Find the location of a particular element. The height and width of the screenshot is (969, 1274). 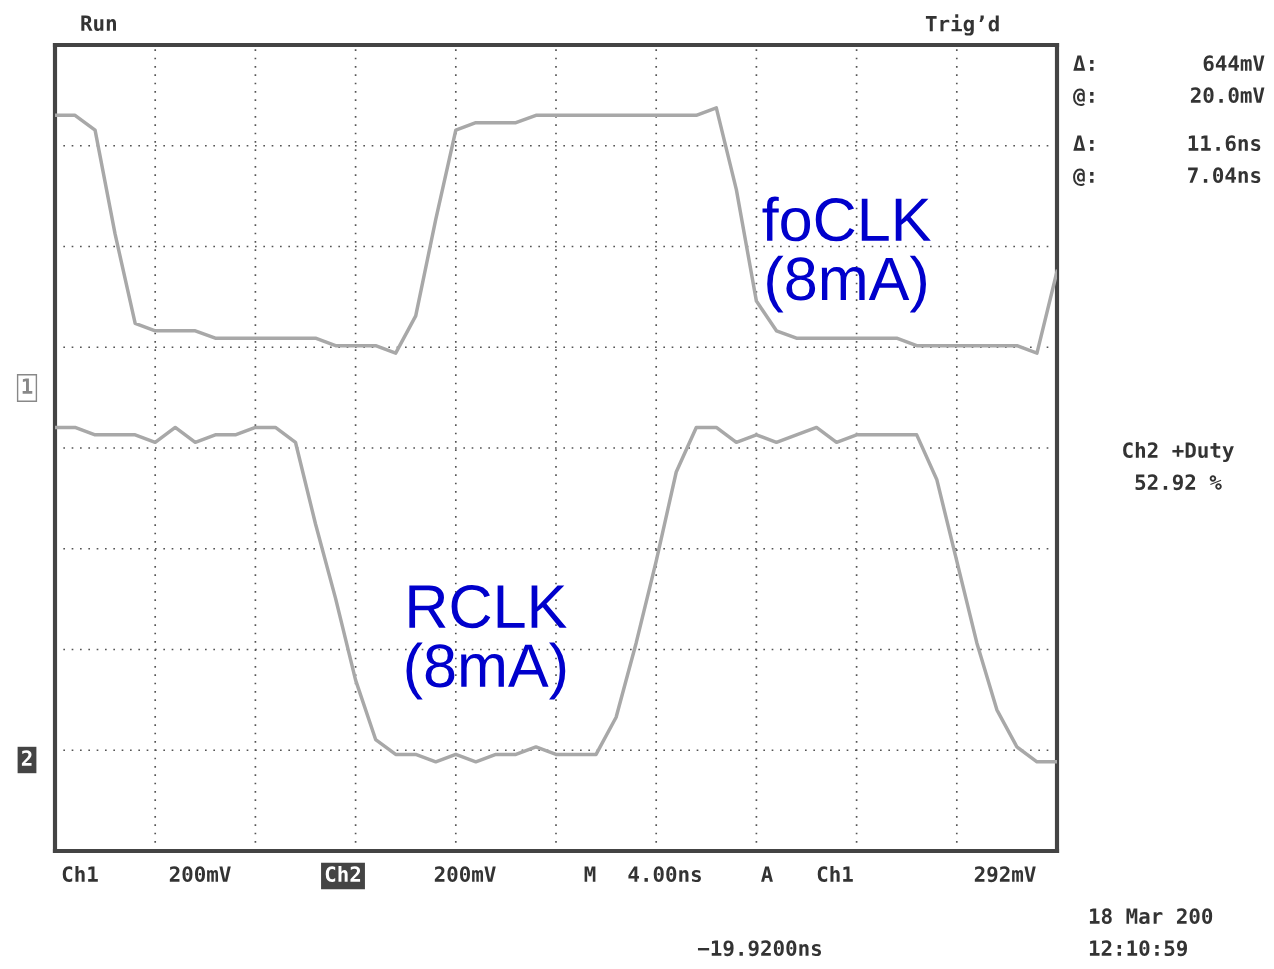

text: Ch2 is located at coordinates (343, 874).